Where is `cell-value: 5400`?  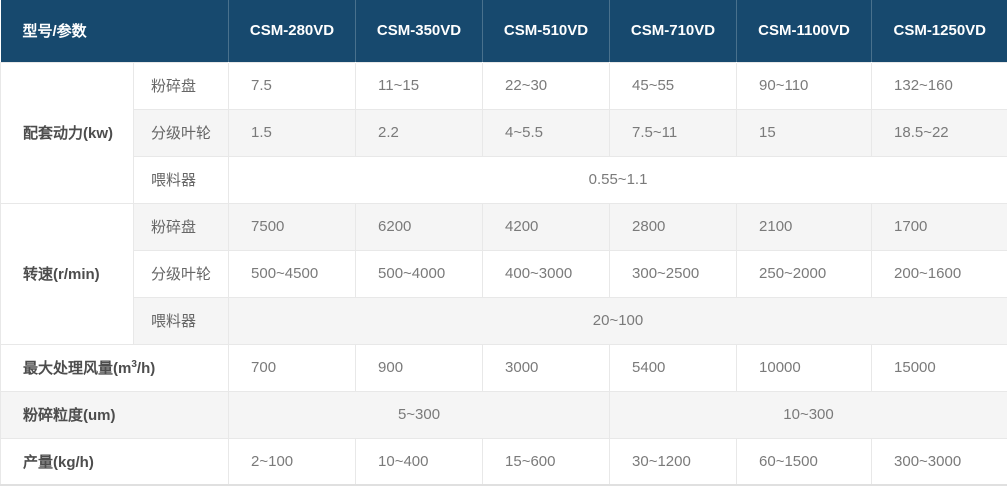 cell-value: 5400 is located at coordinates (673, 367).